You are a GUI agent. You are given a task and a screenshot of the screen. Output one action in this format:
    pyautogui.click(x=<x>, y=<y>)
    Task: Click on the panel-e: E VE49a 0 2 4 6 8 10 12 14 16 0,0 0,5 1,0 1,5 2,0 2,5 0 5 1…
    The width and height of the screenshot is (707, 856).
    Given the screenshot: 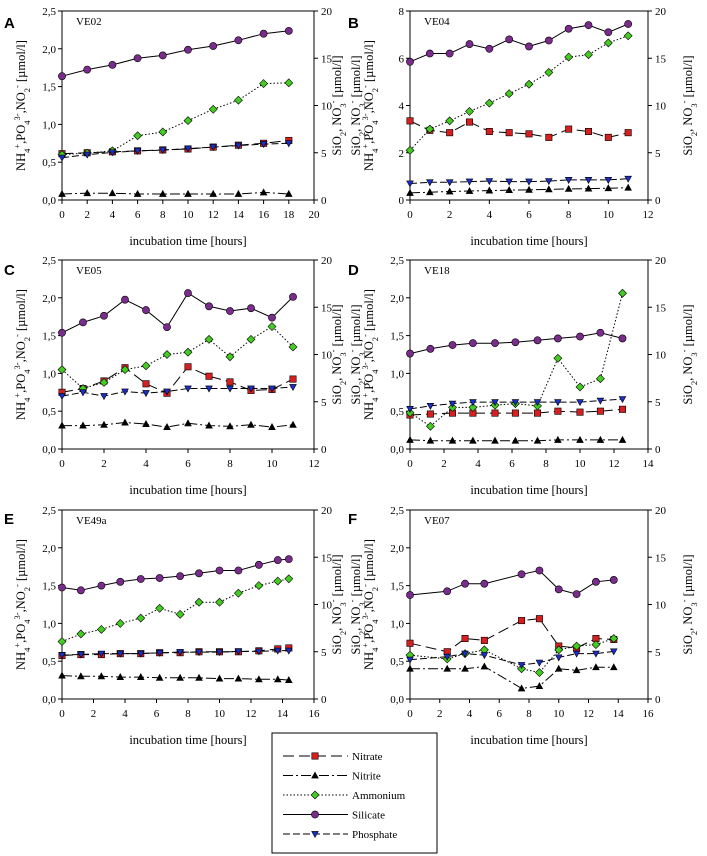 What is the action you would take?
    pyautogui.click(x=176, y=626)
    